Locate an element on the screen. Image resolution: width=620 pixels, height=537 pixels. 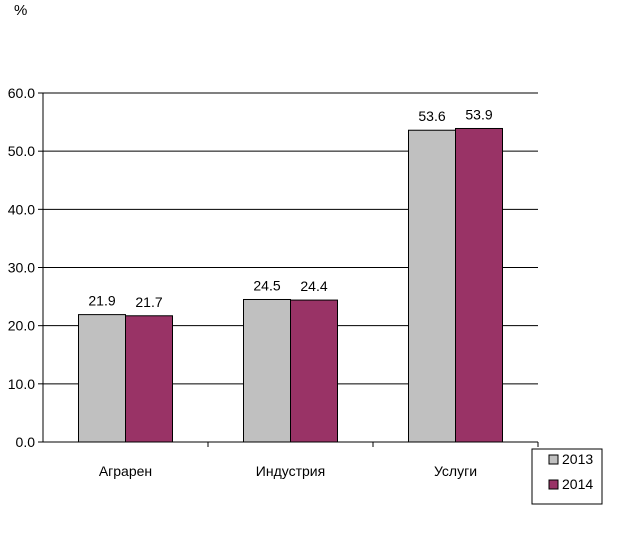
legend-swatch-2013 is located at coordinates (553, 459).